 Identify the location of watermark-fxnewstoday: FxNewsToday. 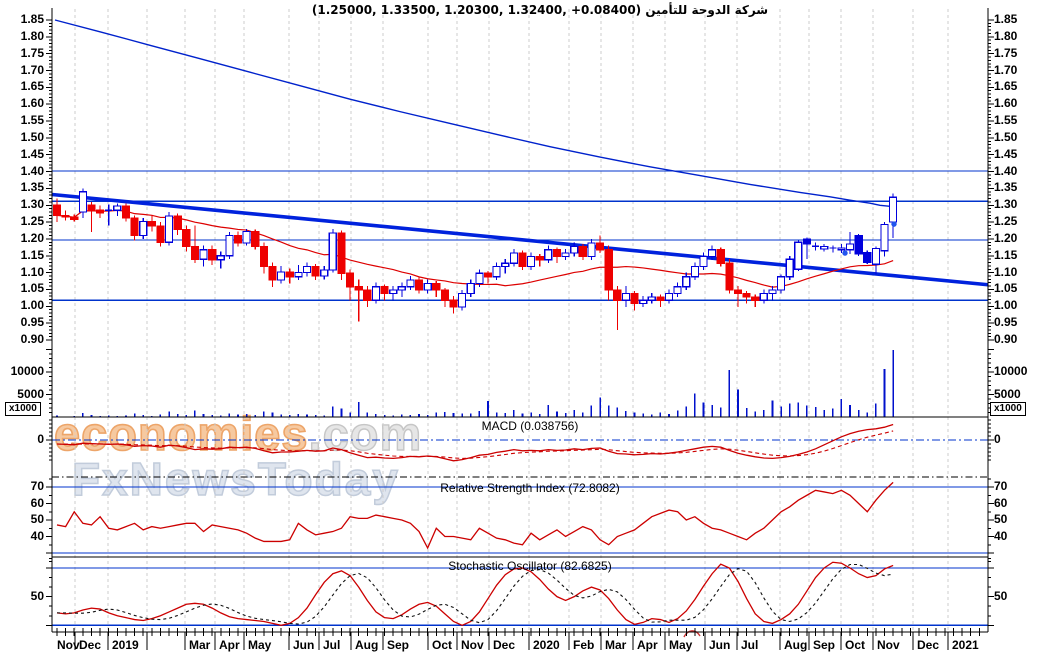
(235, 479).